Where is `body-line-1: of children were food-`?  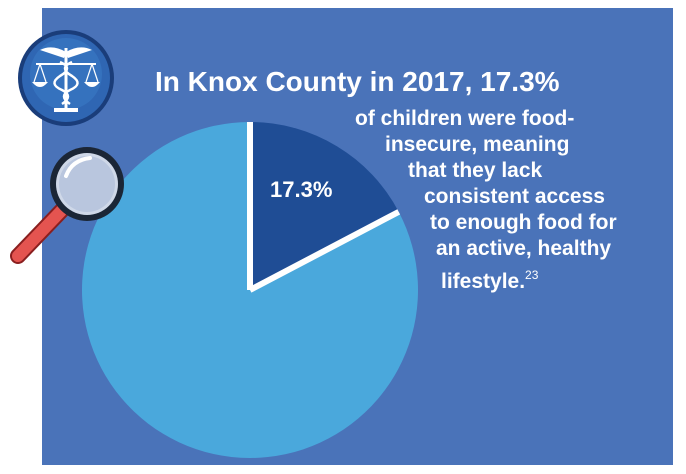 body-line-1: of children were food- is located at coordinates (465, 118).